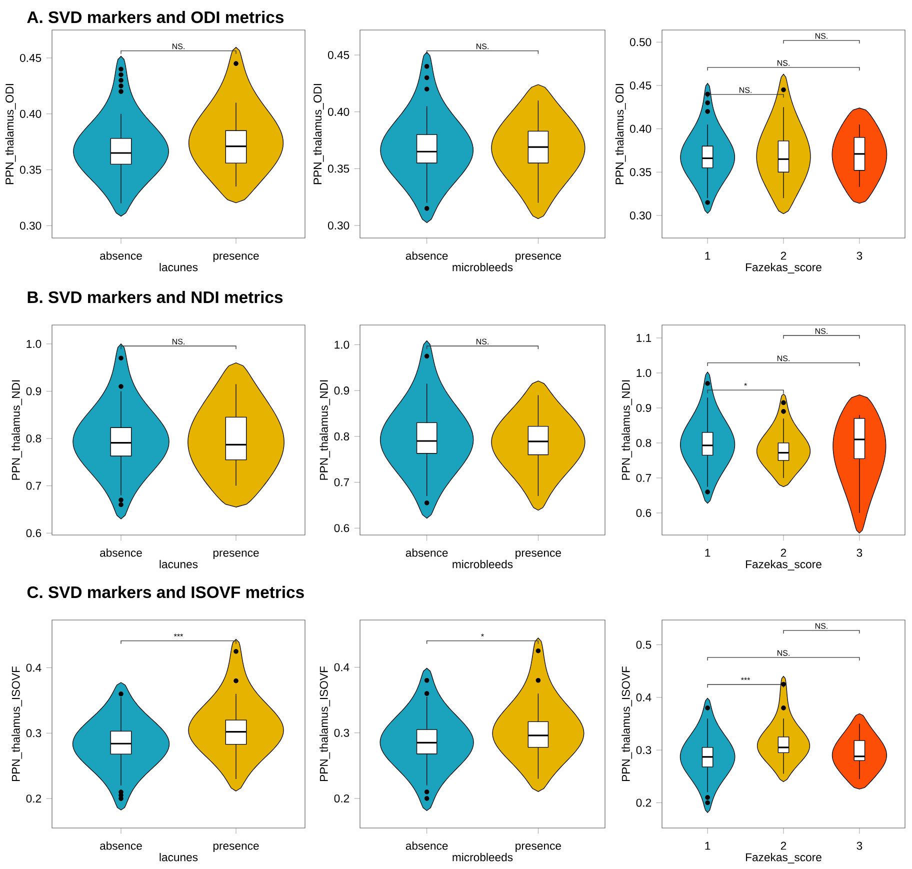 This screenshot has height=869, width=912. What do you see at coordinates (155, 297) in the screenshot?
I see `chart-title: B. SVD markers and NDI metrics` at bounding box center [155, 297].